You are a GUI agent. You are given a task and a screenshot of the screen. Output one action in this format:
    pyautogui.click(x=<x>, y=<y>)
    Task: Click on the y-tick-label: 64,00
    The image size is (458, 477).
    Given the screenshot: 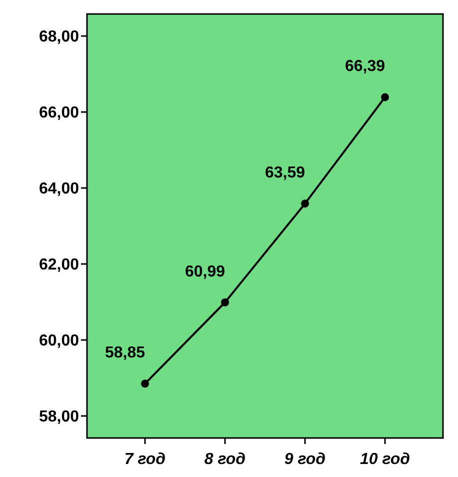 What is the action you would take?
    pyautogui.click(x=59, y=189)
    